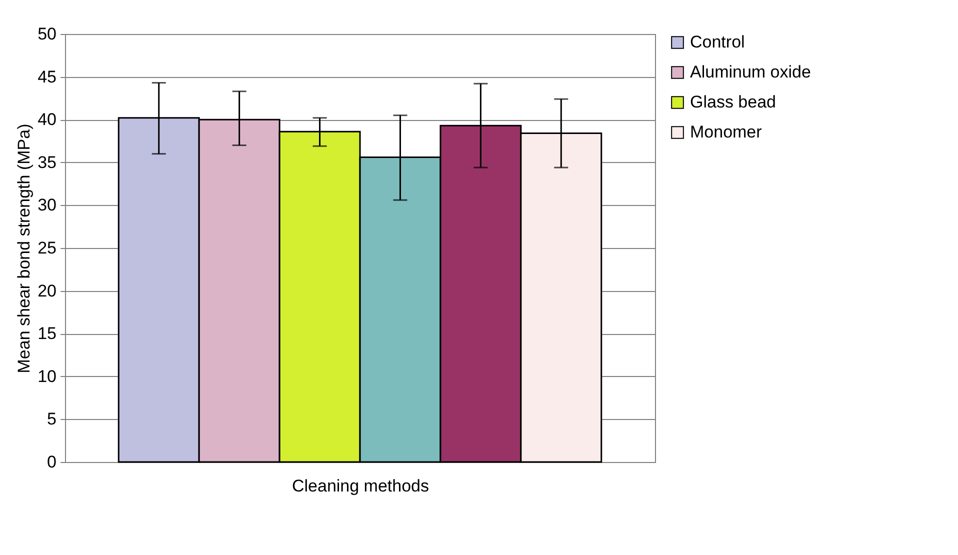 Image resolution: width=958 pixels, height=555 pixels. Describe the element at coordinates (51, 462) in the screenshot. I see `y-tick-label: 0` at that location.